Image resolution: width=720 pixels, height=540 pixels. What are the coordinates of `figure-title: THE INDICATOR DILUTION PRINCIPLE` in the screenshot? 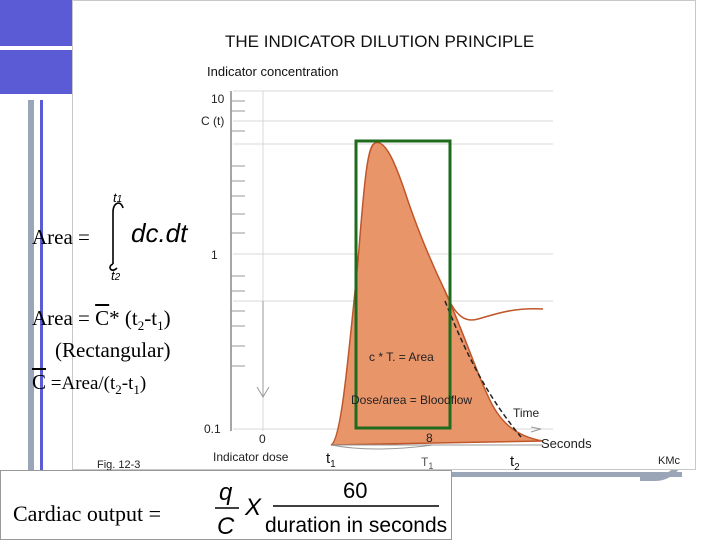 It's located at (379, 41).